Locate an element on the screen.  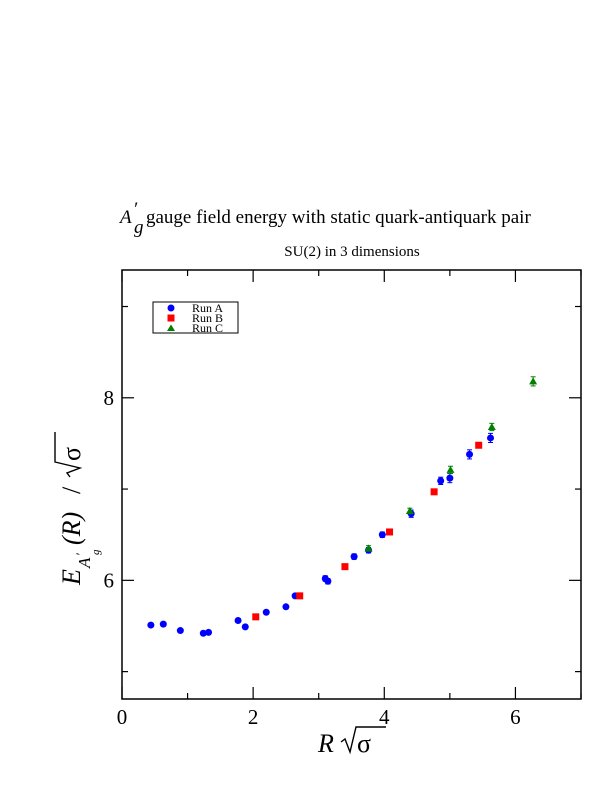
y-tick-label: 8 is located at coordinates (109, 398).